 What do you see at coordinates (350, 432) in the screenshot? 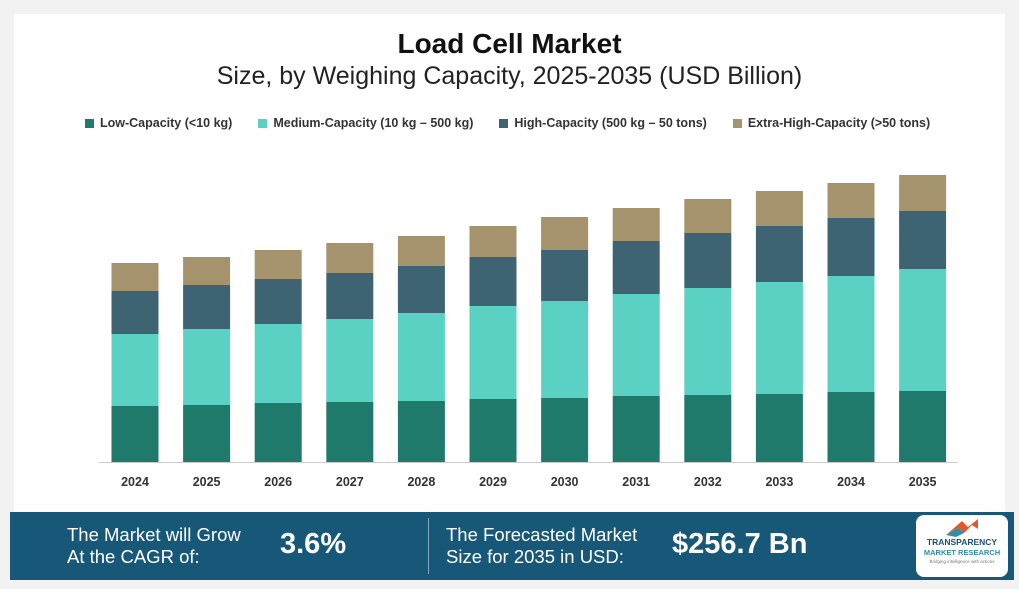
I see `bar-low-2027` at bounding box center [350, 432].